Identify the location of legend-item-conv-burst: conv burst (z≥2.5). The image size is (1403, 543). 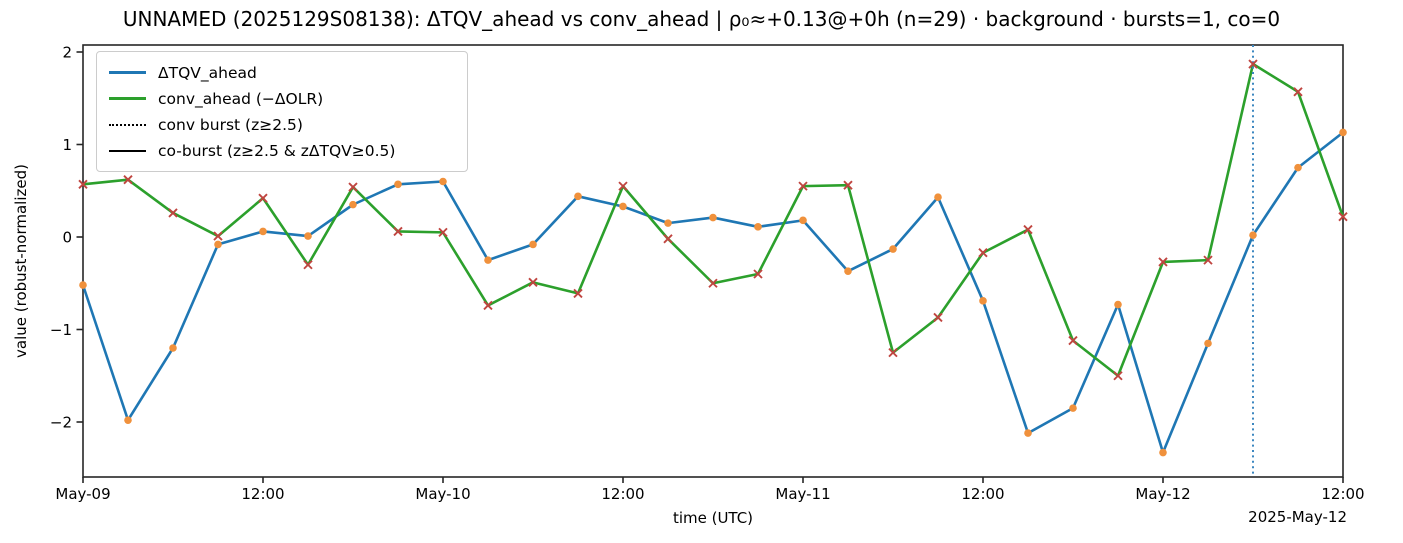
(282, 124).